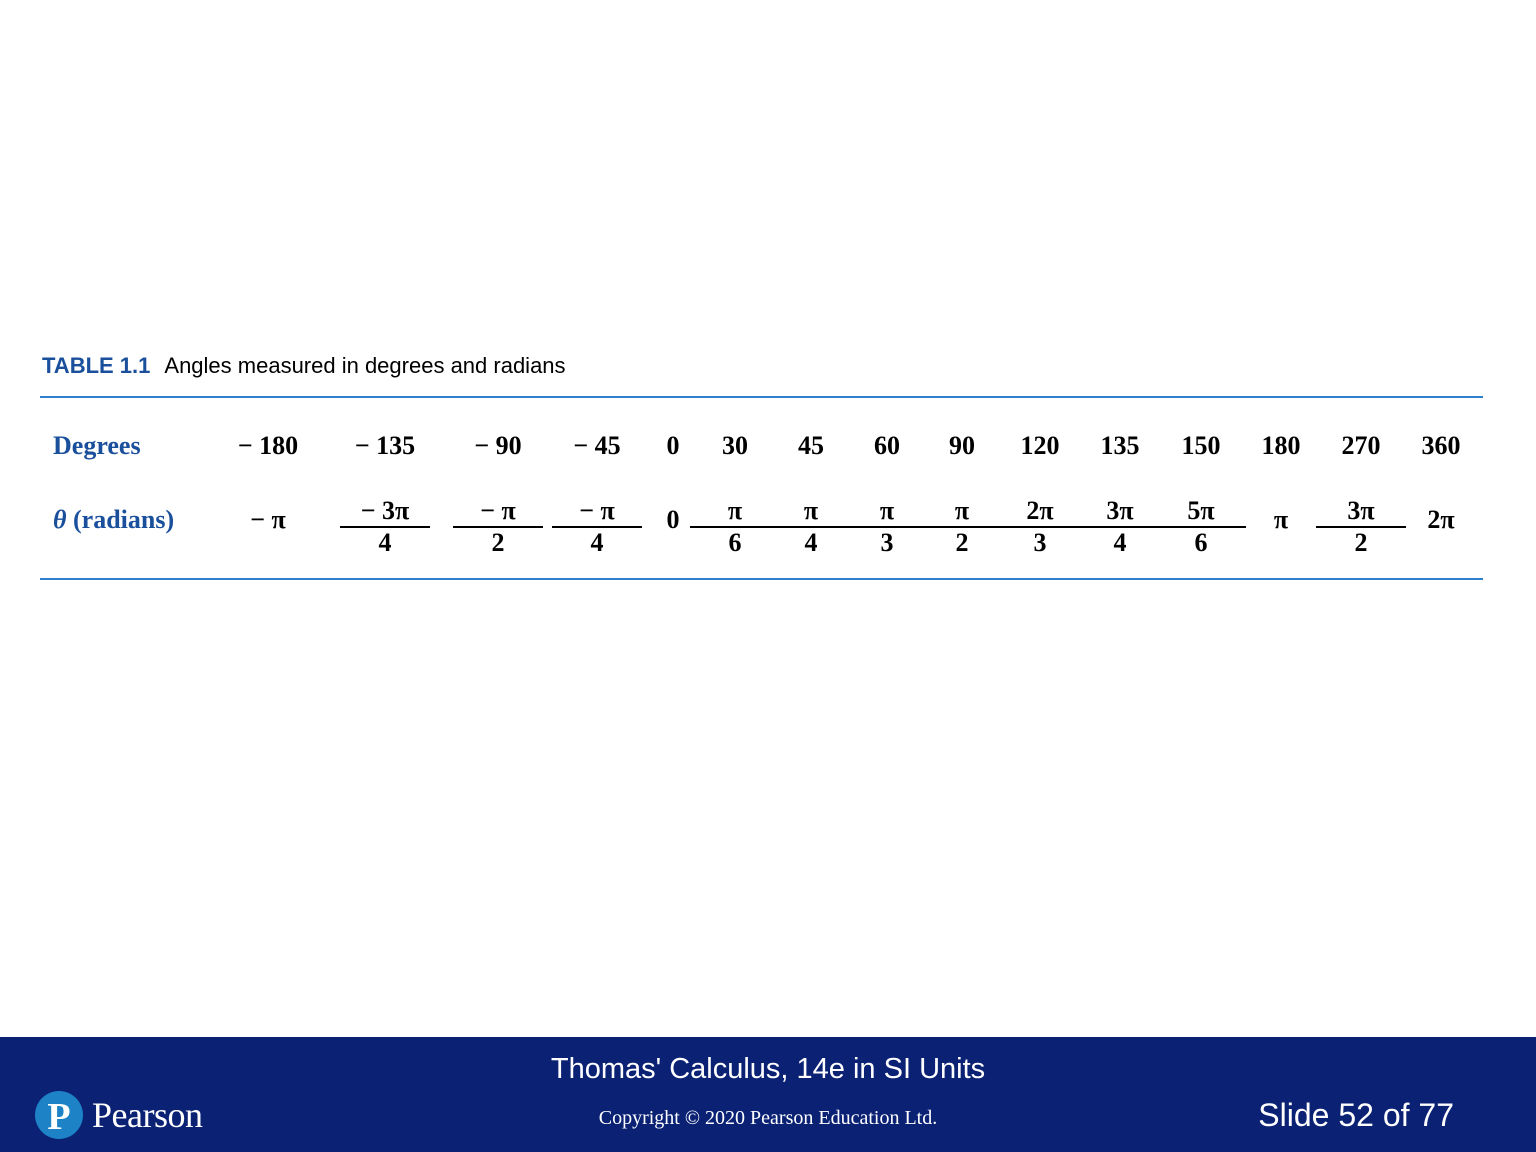 This screenshot has height=1152, width=1536. I want to click on radian-fraction: − π 2, so click(498, 527).